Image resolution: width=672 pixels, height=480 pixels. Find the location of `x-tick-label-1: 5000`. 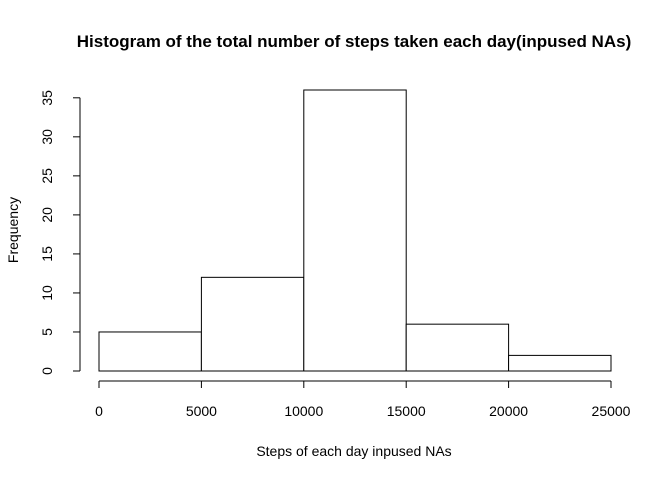

x-tick-label-1: 5000 is located at coordinates (201, 411).